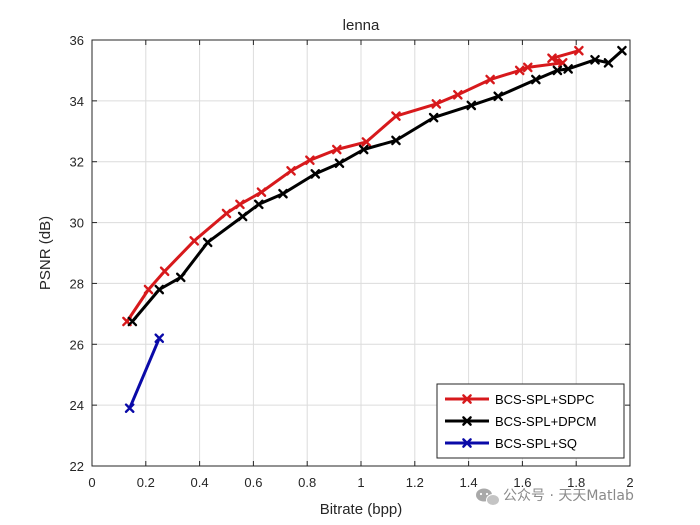 The height and width of the screenshot is (525, 700). What do you see at coordinates (146, 482) in the screenshot?
I see `x-tick-label: 0.2` at bounding box center [146, 482].